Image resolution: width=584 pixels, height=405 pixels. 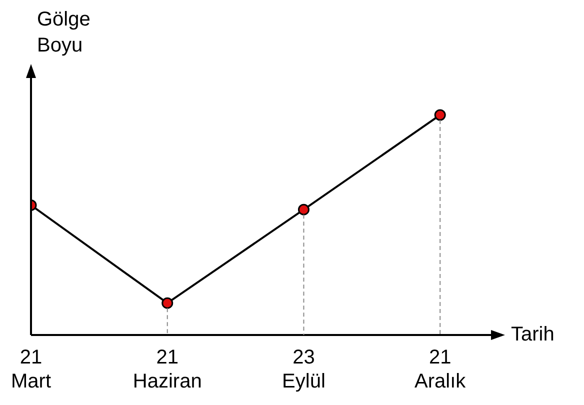 I want to click on x-tick-label: 23 Eylül, so click(x=304, y=369).